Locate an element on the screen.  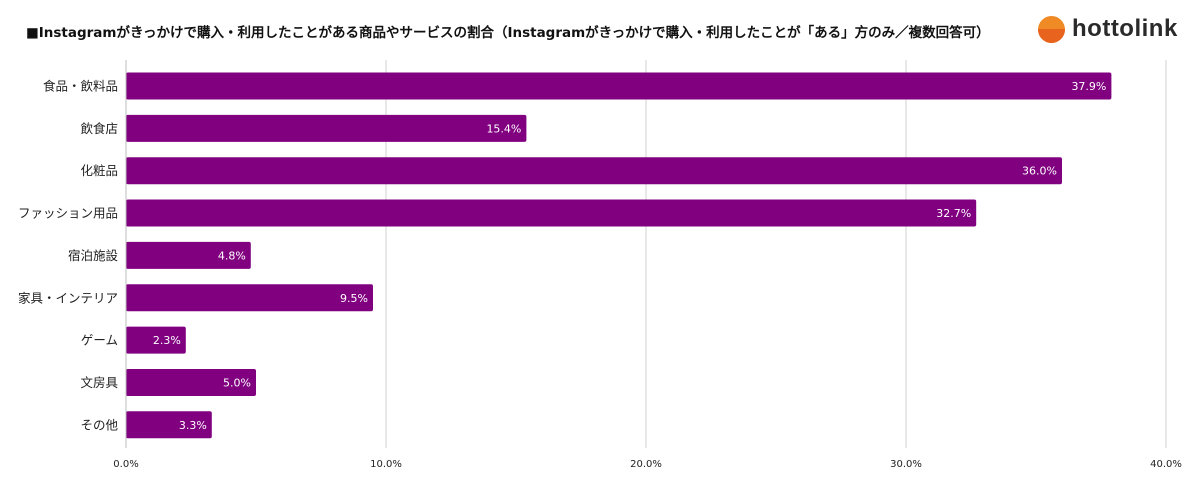
x-tick-label: 0.0% is located at coordinates (125, 464).